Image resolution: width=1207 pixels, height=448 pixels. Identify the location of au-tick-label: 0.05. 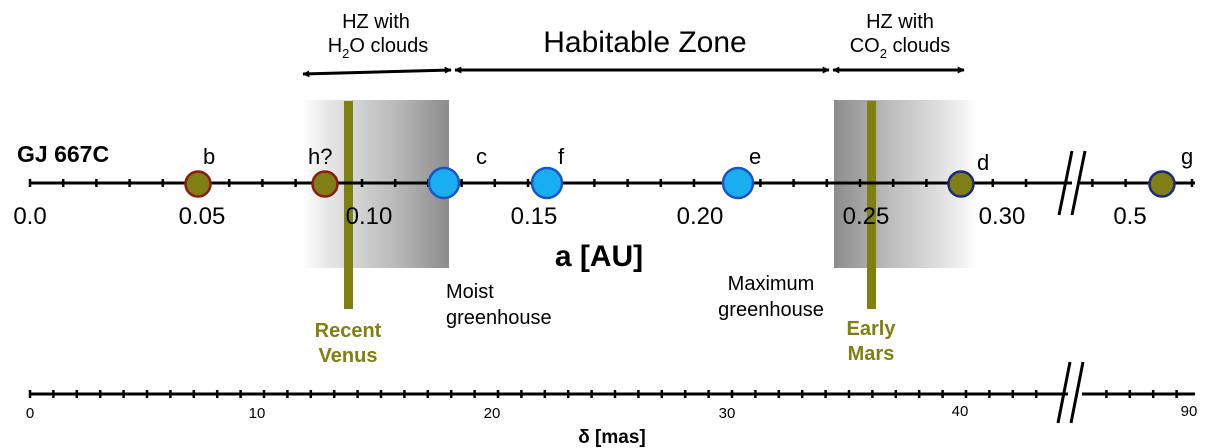
(202, 216).